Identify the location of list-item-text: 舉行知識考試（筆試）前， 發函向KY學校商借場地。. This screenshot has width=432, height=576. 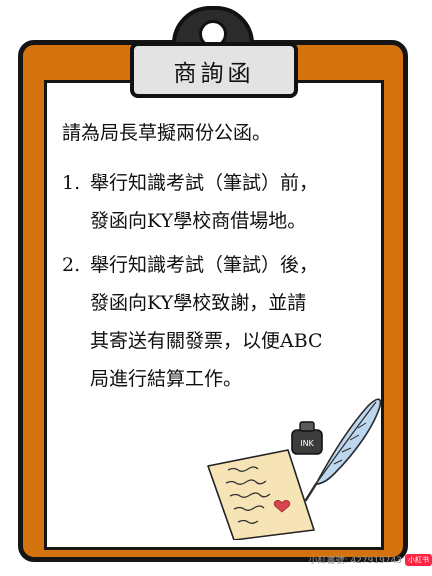
(204, 202).